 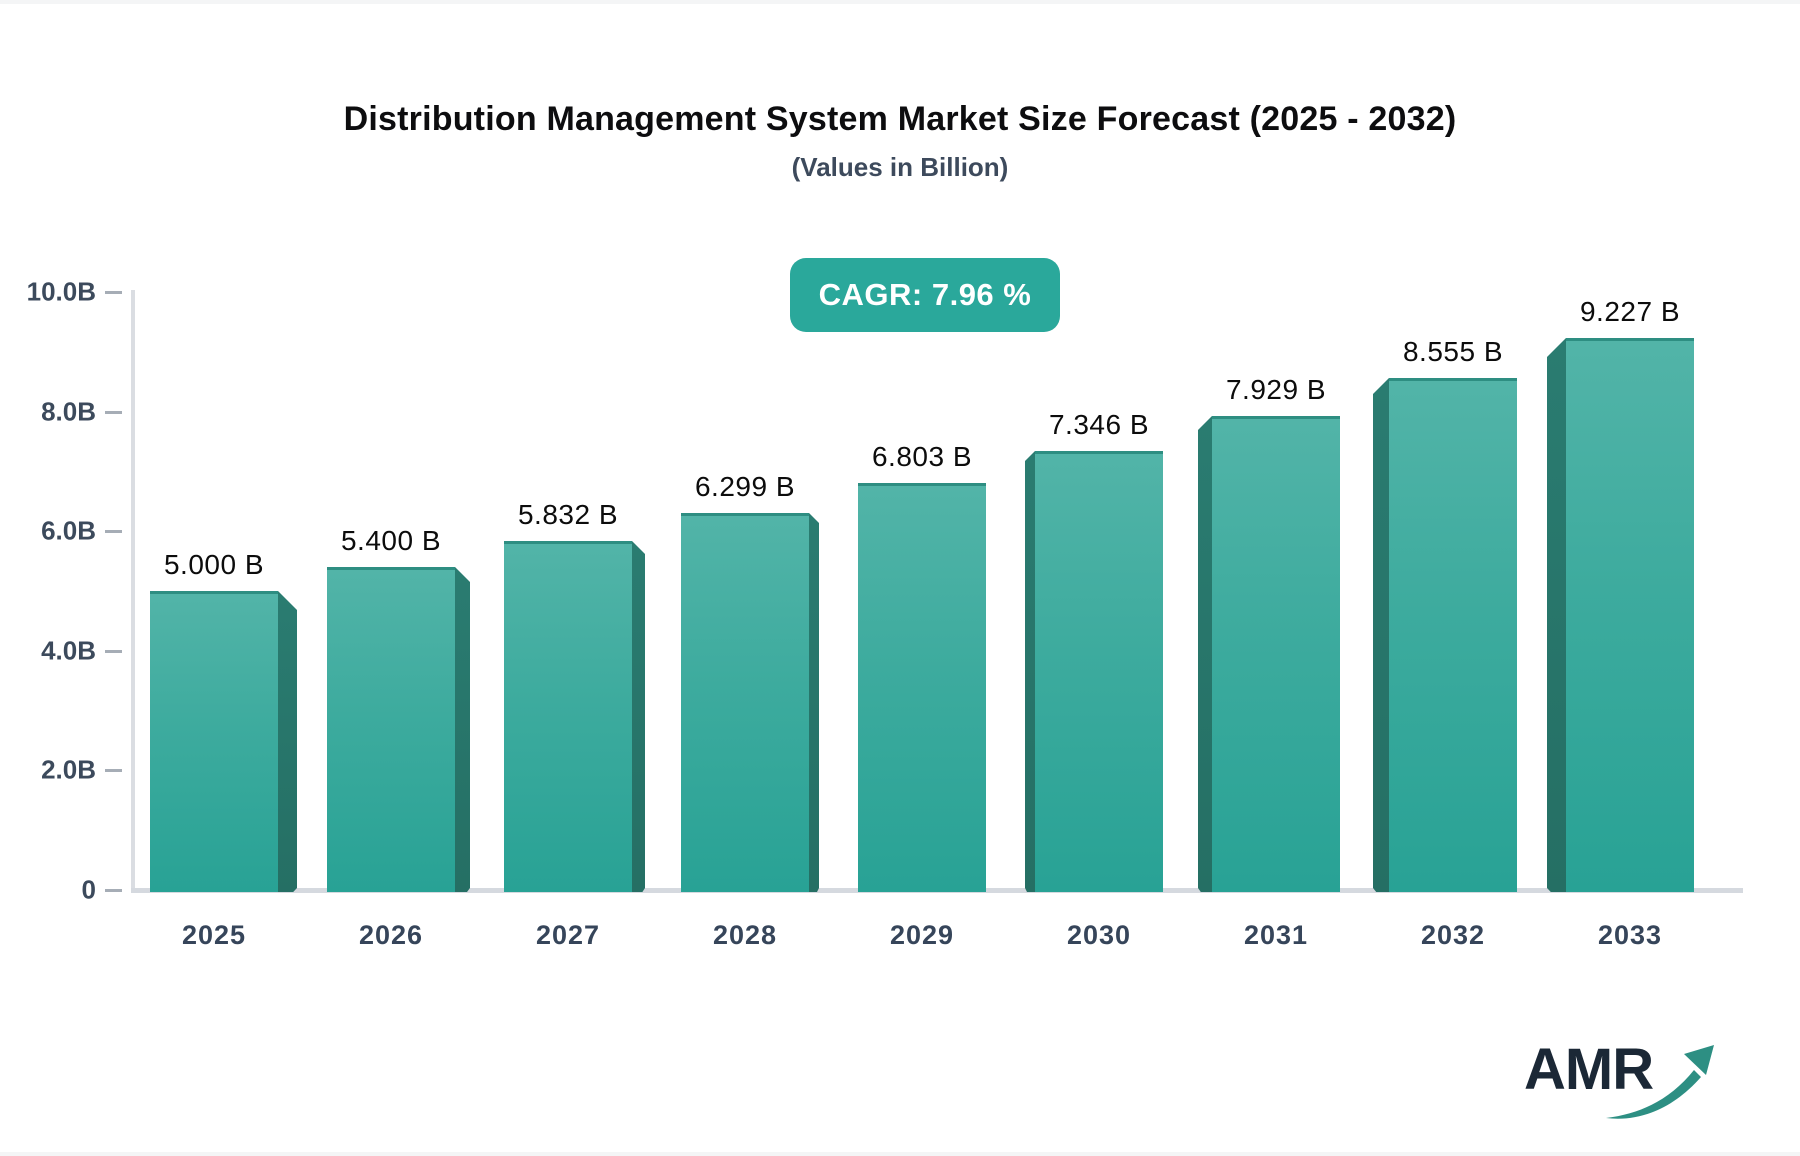 I want to click on bar-side-2033, so click(x=1556, y=615).